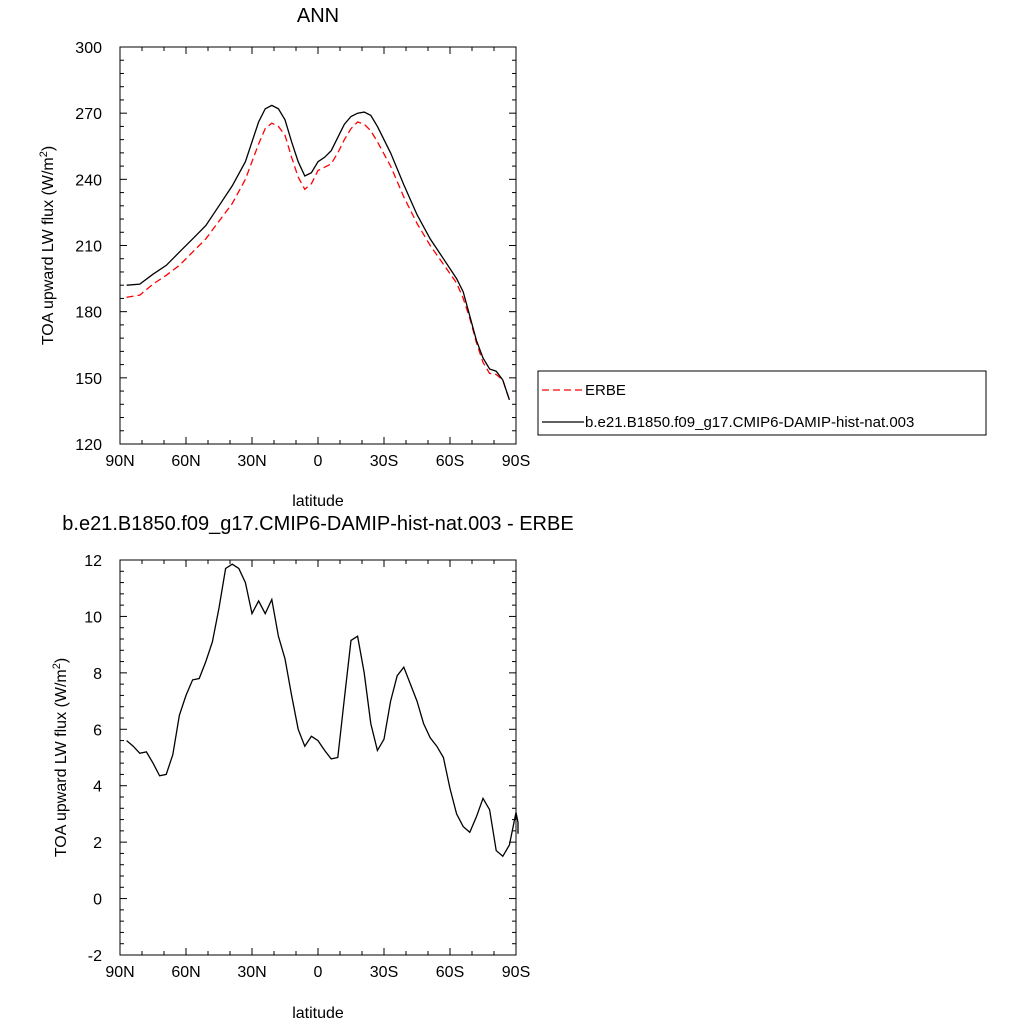 Image resolution: width=1024 pixels, height=1024 pixels. What do you see at coordinates (322, 710) in the screenshot?
I see `series-line-difference` at bounding box center [322, 710].